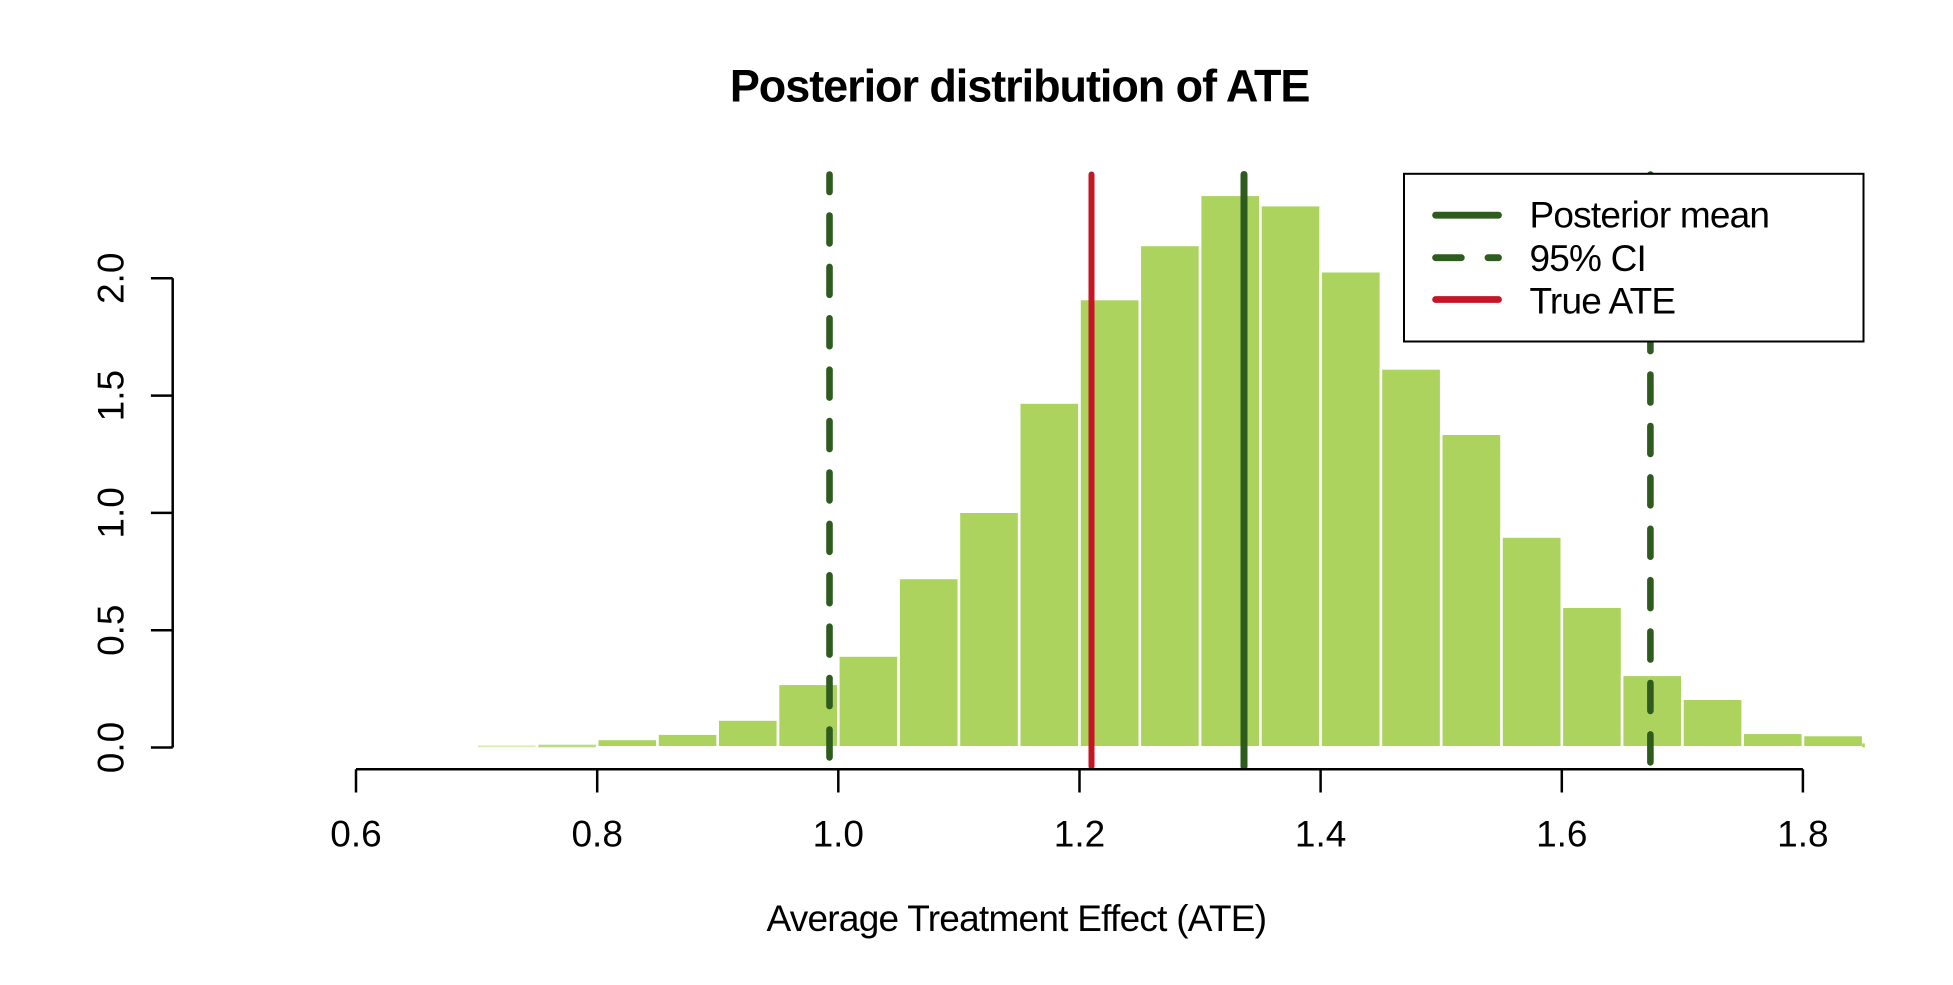 This screenshot has height=985, width=1953. I want to click on svg-text: 1.4, so click(1320, 833).